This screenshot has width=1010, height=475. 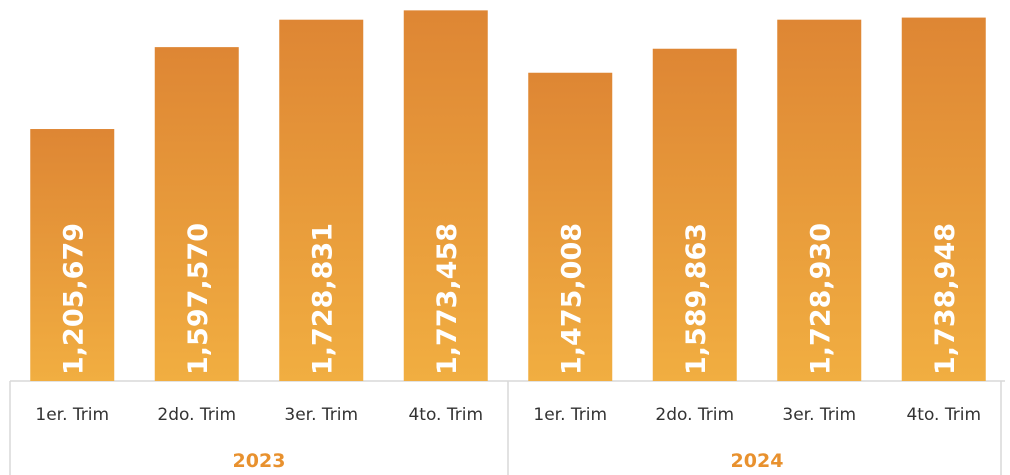 What do you see at coordinates (198, 299) in the screenshot?
I see `bar-value-label: 1,597,570` at bounding box center [198, 299].